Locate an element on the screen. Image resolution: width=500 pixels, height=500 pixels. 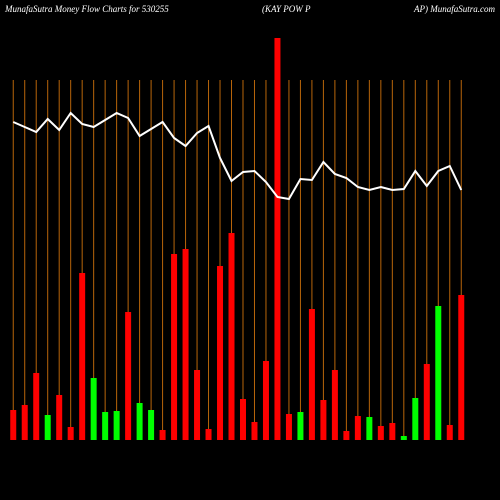
chart-title: MunafaSutra Money Flow Charts for 530255 is located at coordinates (86, 9).